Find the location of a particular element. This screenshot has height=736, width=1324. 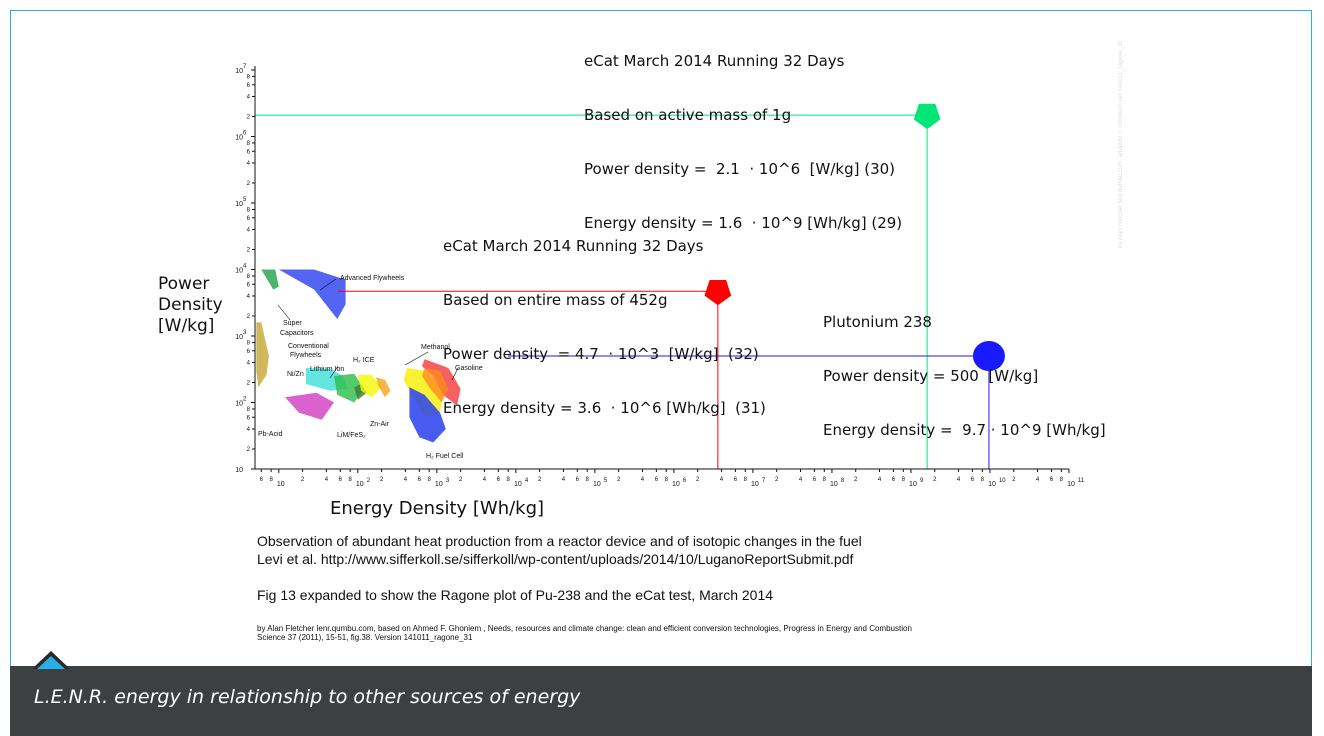

technology-label: LiM/FeS₂ is located at coordinates (351, 435).